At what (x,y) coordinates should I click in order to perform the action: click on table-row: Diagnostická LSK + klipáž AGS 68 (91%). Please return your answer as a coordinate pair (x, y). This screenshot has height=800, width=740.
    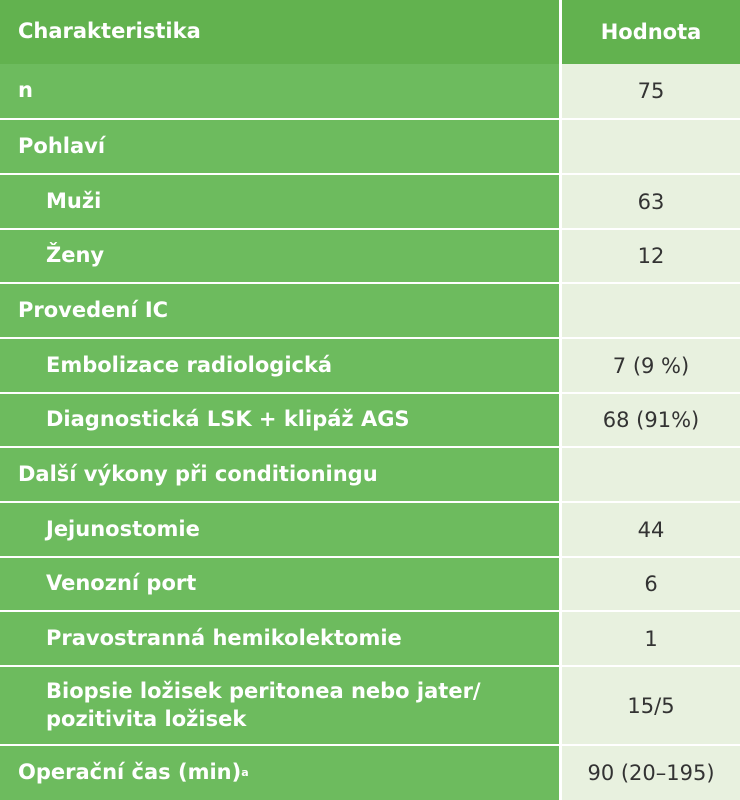
    Looking at the image, I should click on (370, 420).